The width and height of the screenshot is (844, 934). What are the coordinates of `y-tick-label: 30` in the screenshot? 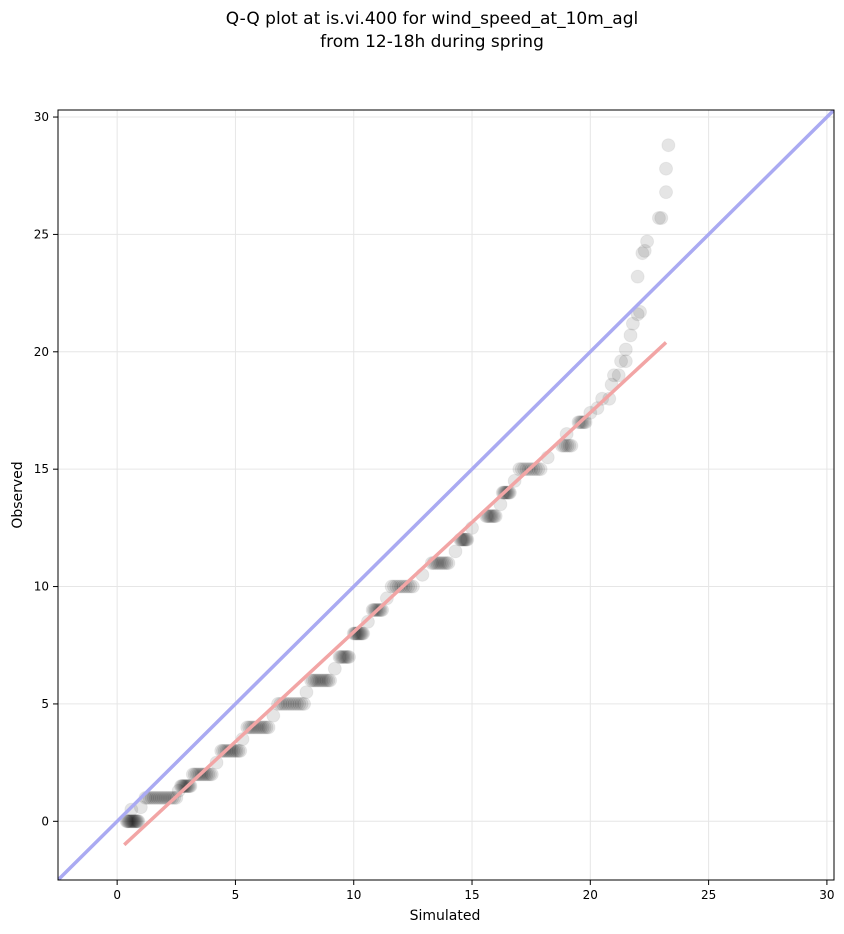 It's located at (41, 117).